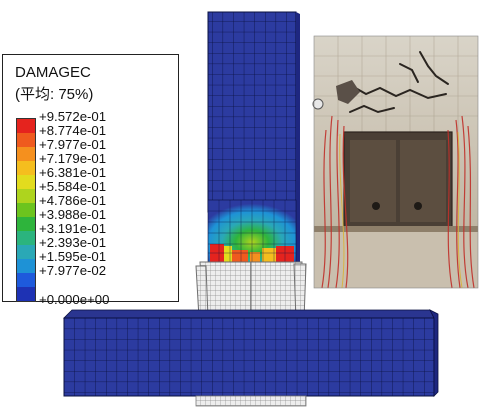 The width and height of the screenshot is (483, 409). What do you see at coordinates (269, 255) in the screenshot?
I see `damage-band-orange` at bounding box center [269, 255].